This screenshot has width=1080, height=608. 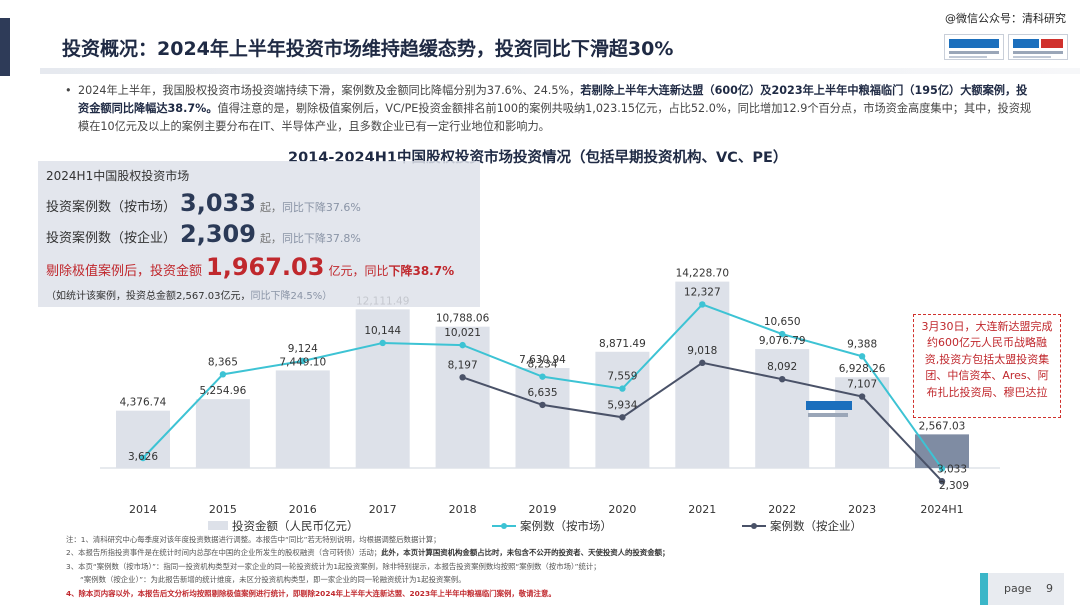 I want to click on page-title: 投资概况：2024年上半年投资市场维持趋缓态势，投资同比下滑超30%, so click(x=368, y=49).